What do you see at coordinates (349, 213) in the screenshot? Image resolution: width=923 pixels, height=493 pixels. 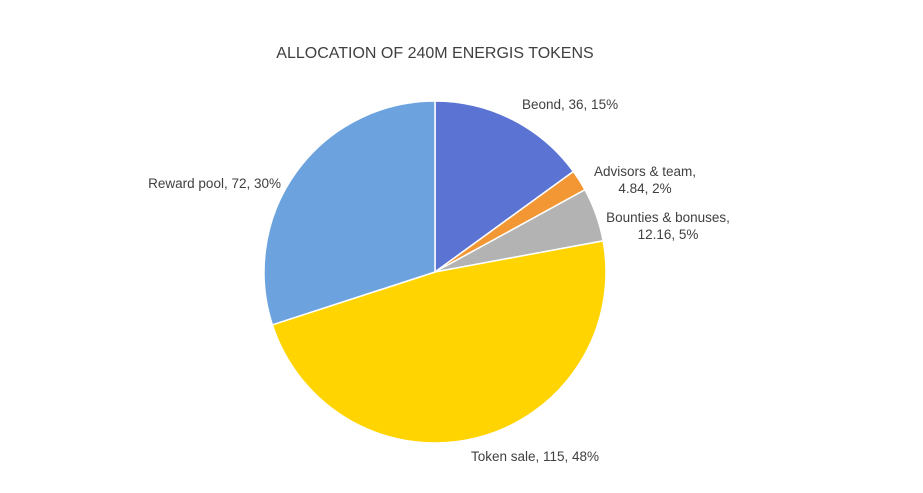 I see `pie-slice-reward-pool` at bounding box center [349, 213].